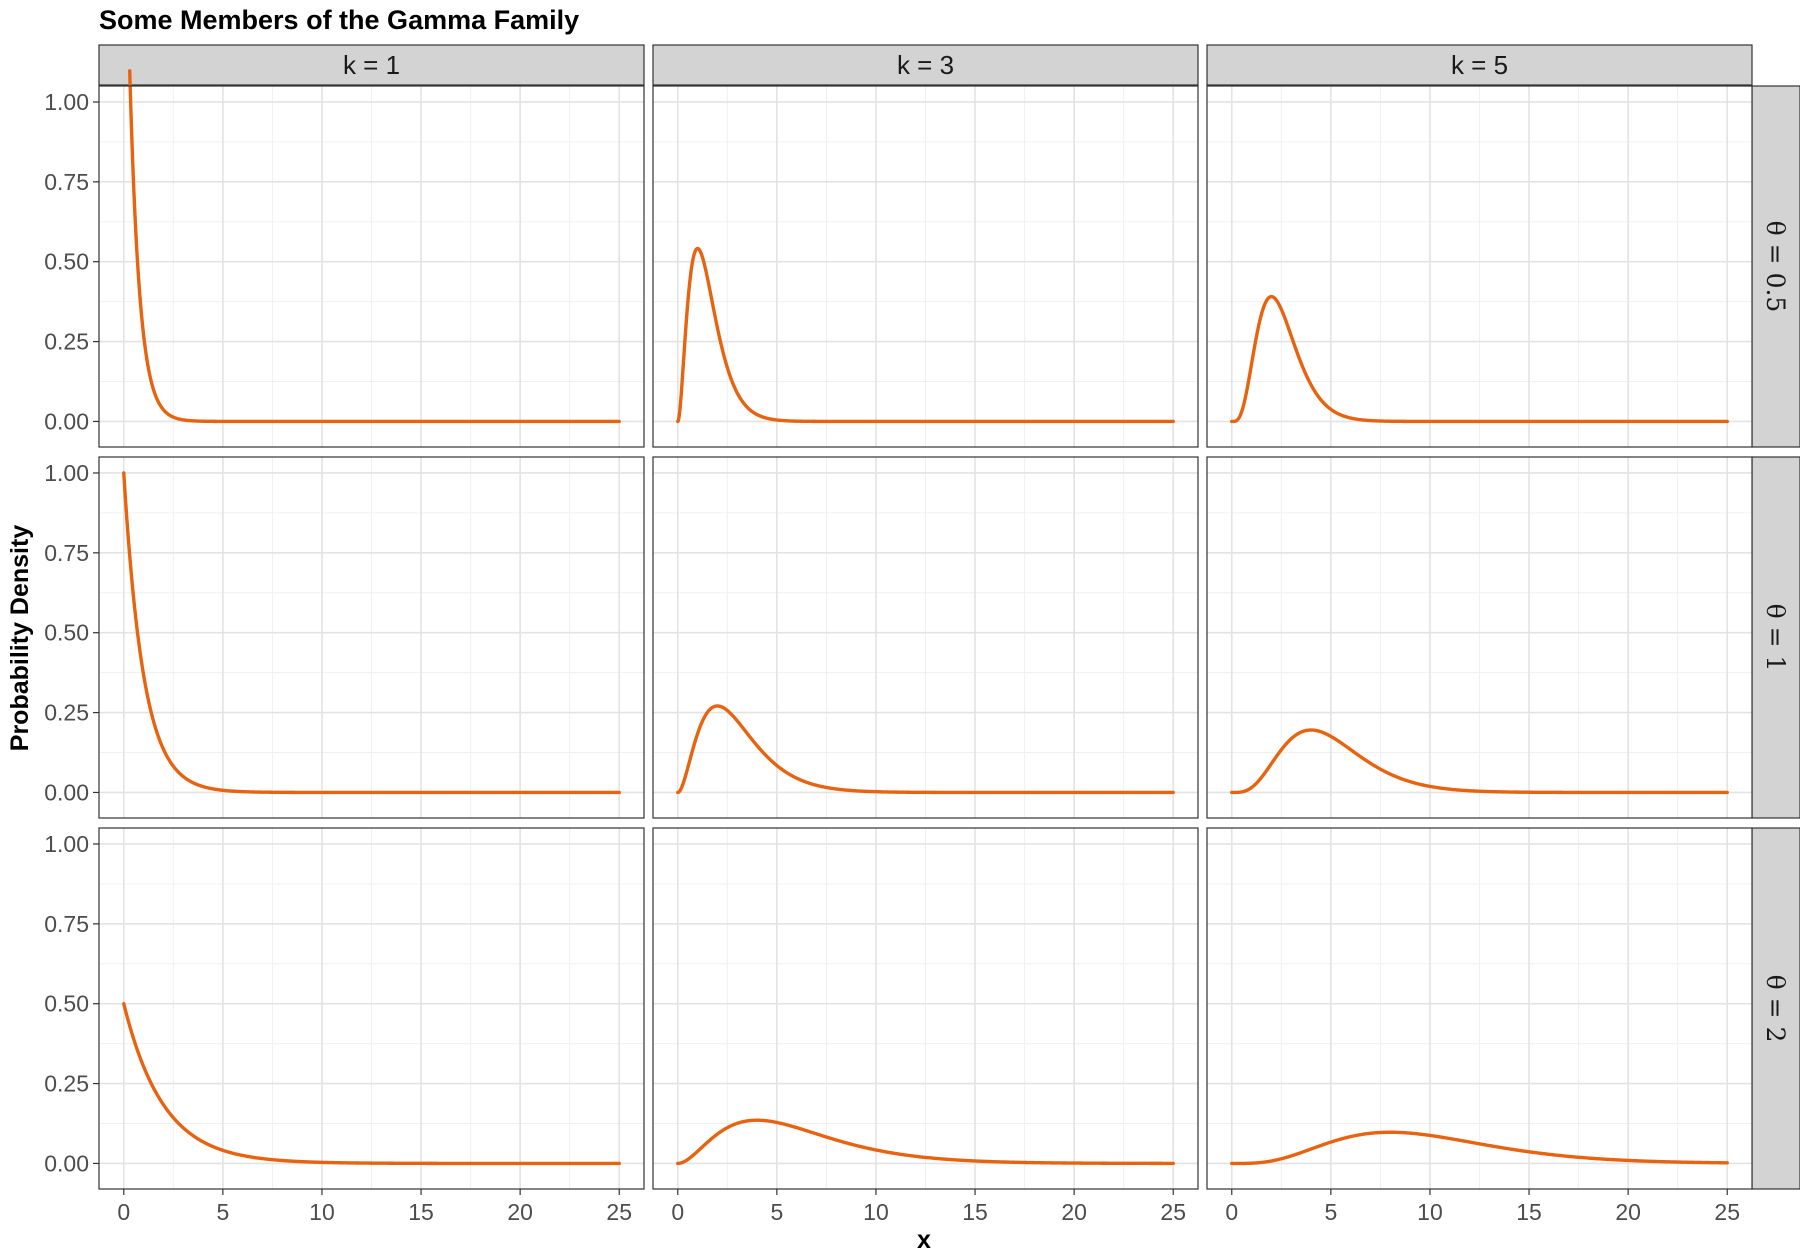 The image size is (1800, 1260). I want to click on density-line-k1-theta1, so click(371, 633).